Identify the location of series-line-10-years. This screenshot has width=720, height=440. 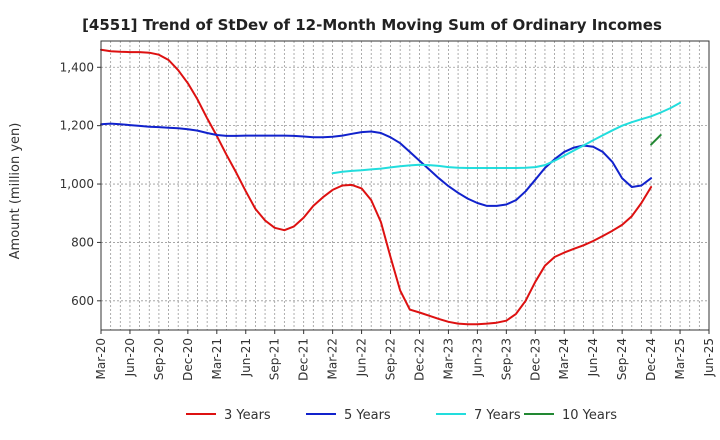
(656, 140).